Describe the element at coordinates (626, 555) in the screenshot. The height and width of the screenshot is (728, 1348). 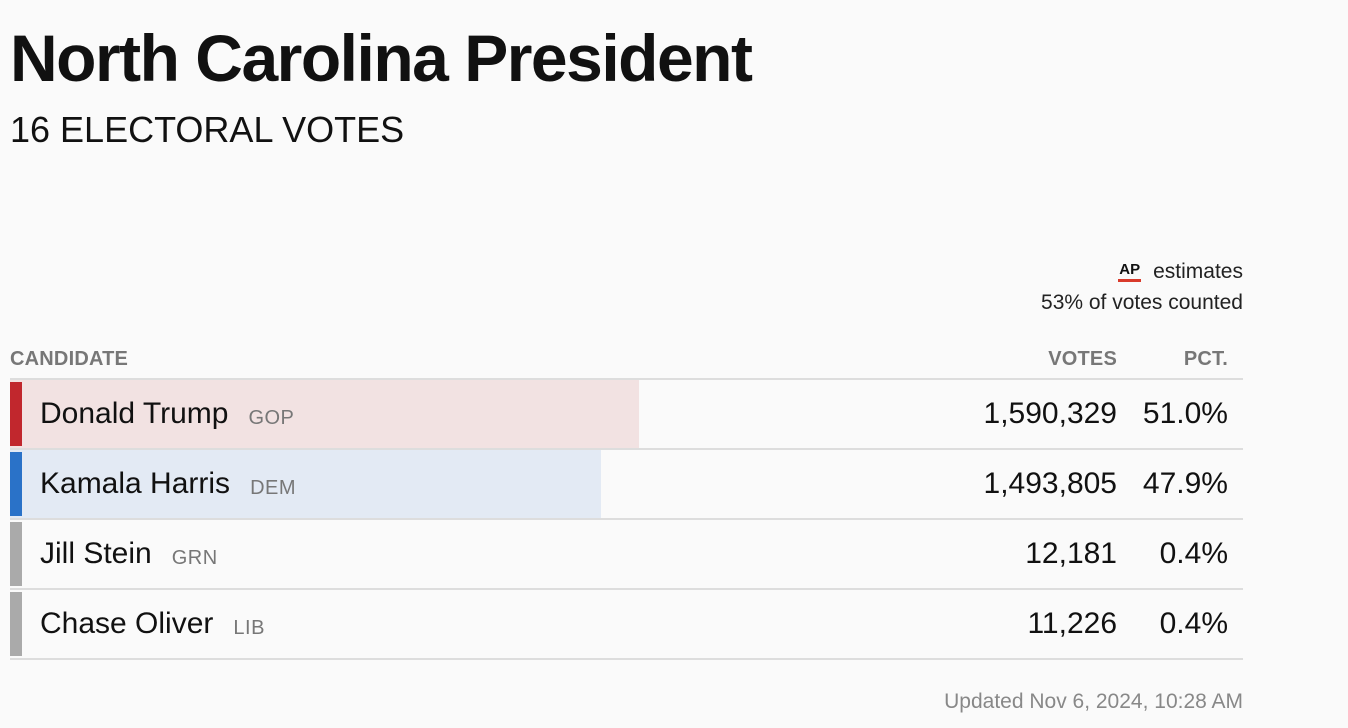
I see `table-row: Jill Stein GRN 12,181 0.4%` at that location.